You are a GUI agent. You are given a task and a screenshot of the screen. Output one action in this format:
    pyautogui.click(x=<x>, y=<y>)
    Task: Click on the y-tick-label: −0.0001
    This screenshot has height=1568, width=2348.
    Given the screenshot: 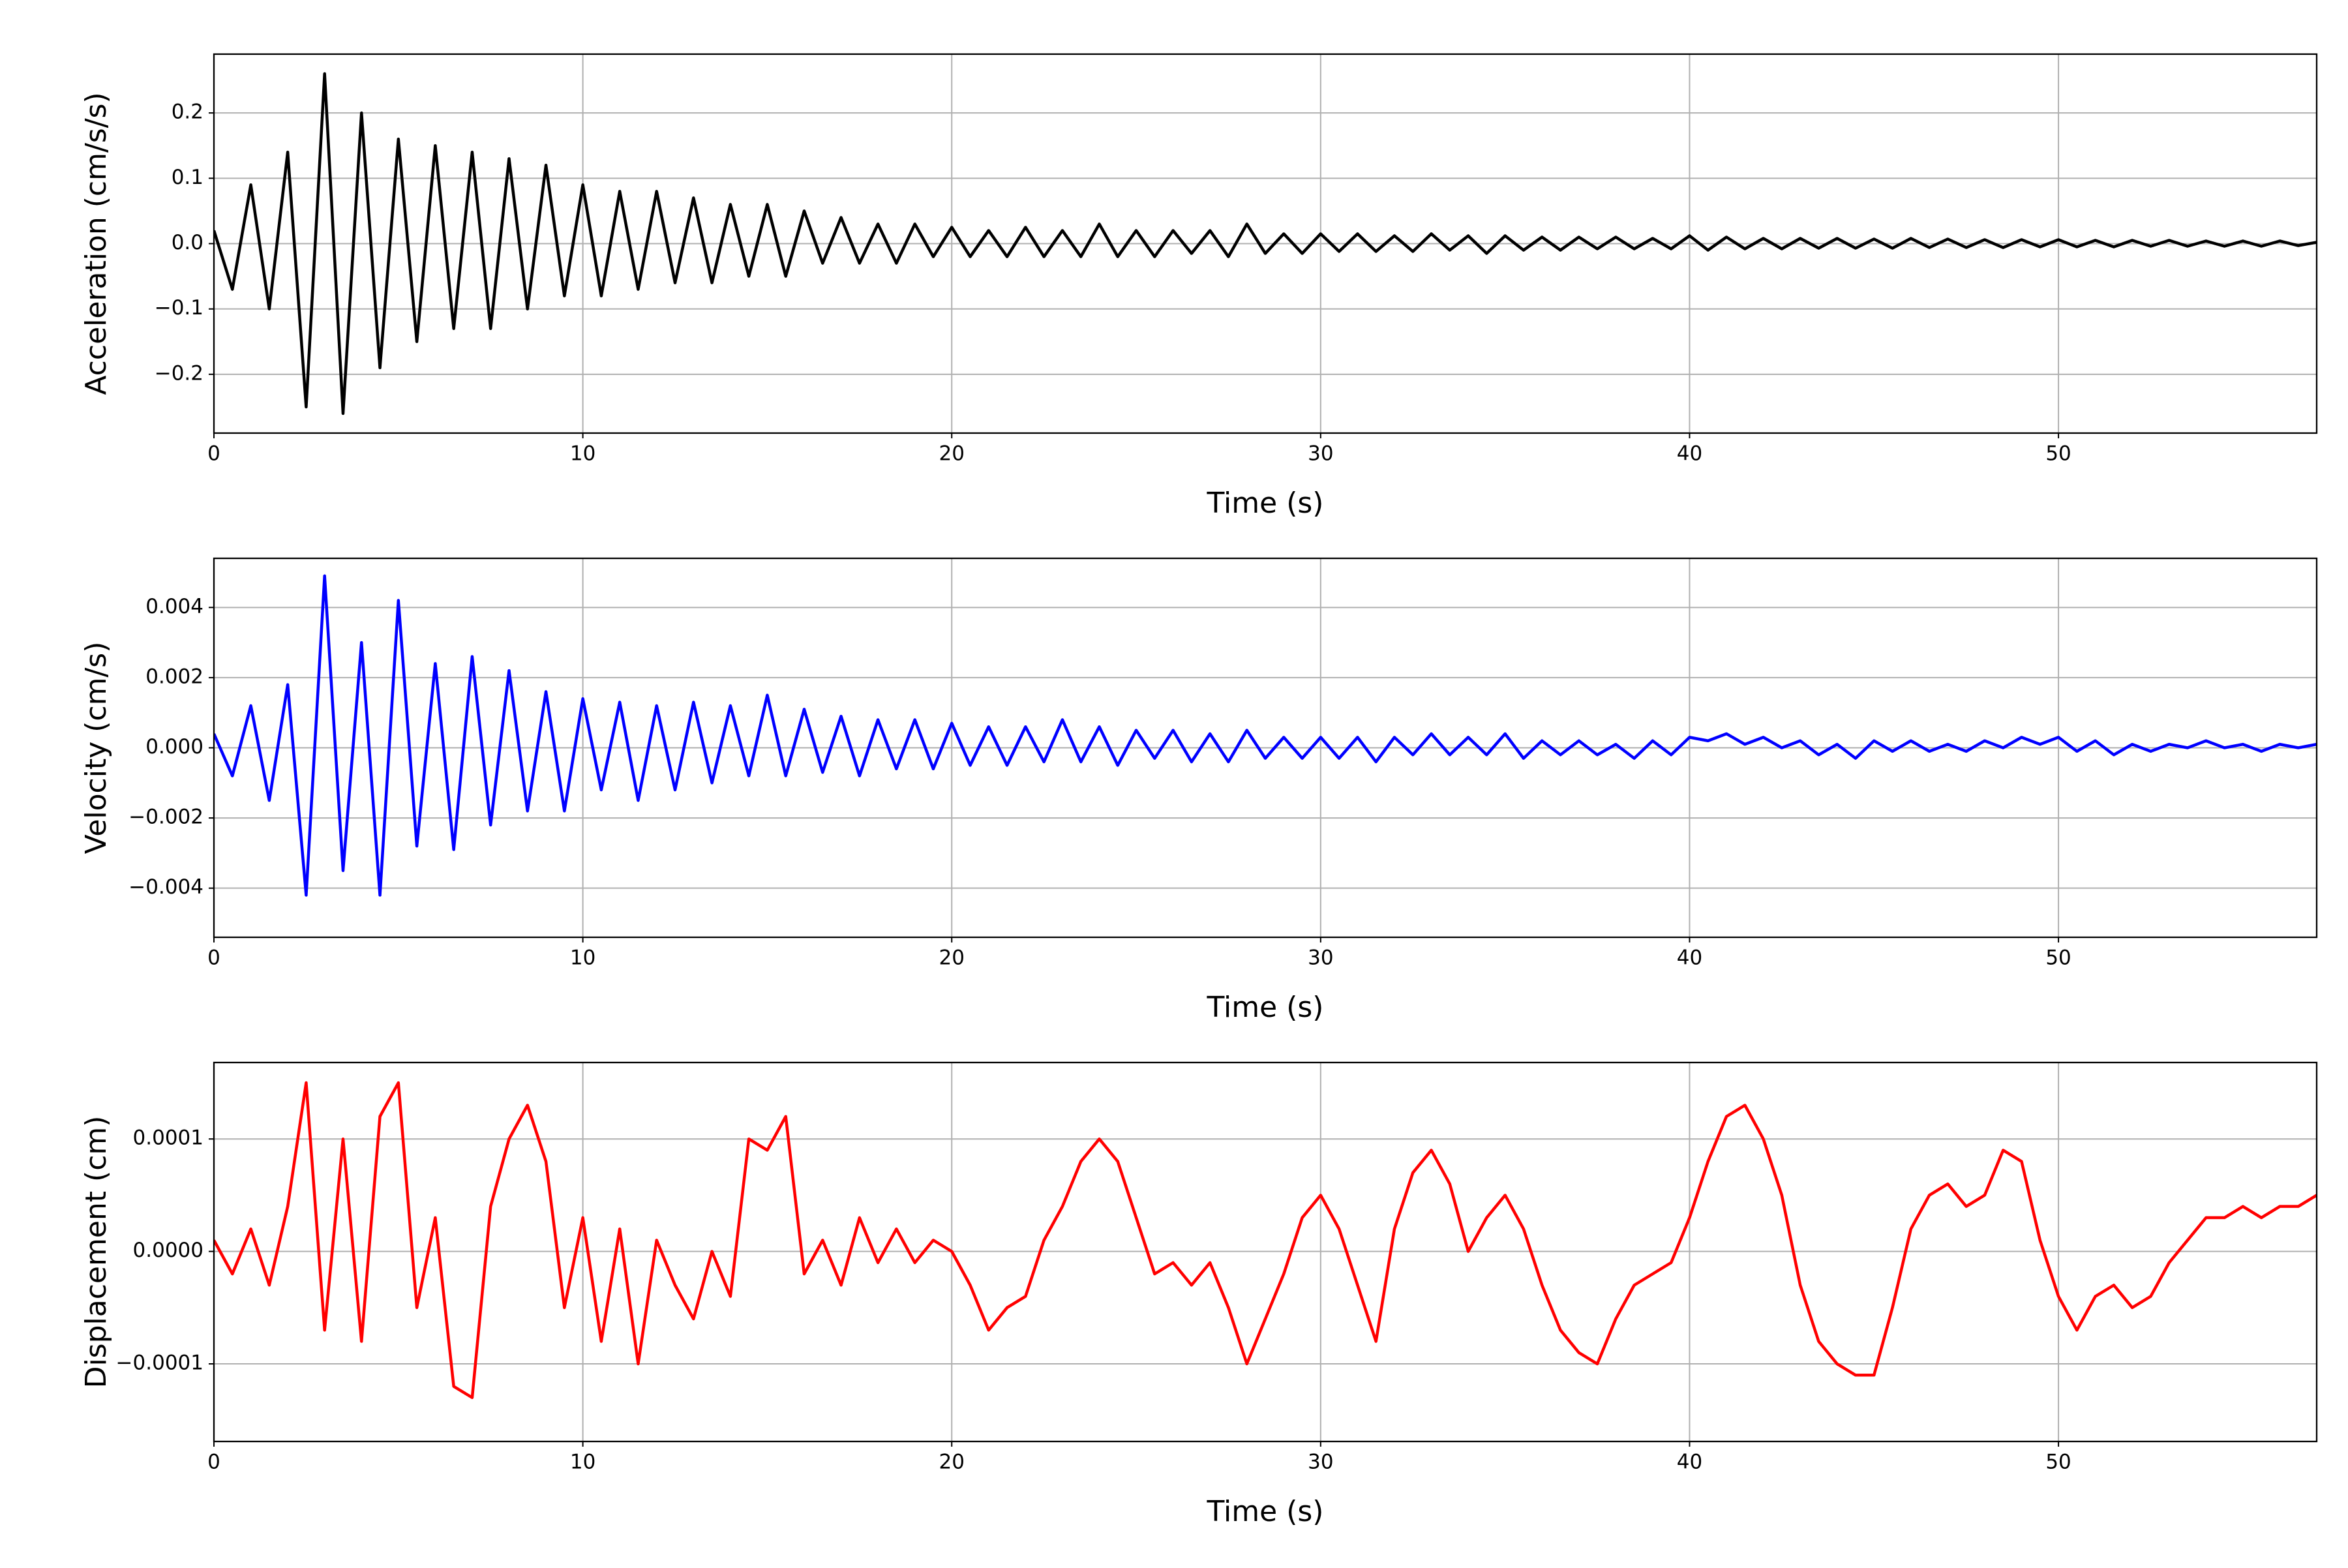 What is the action you would take?
    pyautogui.click(x=160, y=1363)
    